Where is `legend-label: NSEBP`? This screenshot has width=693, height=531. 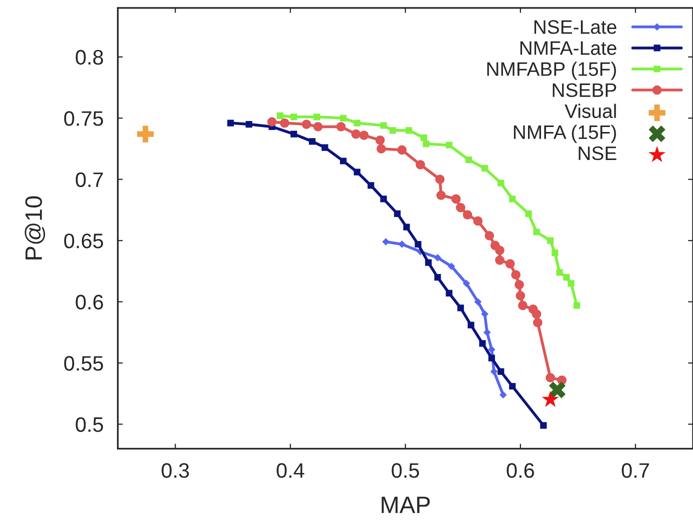 legend-label: NSEBP is located at coordinates (584, 90).